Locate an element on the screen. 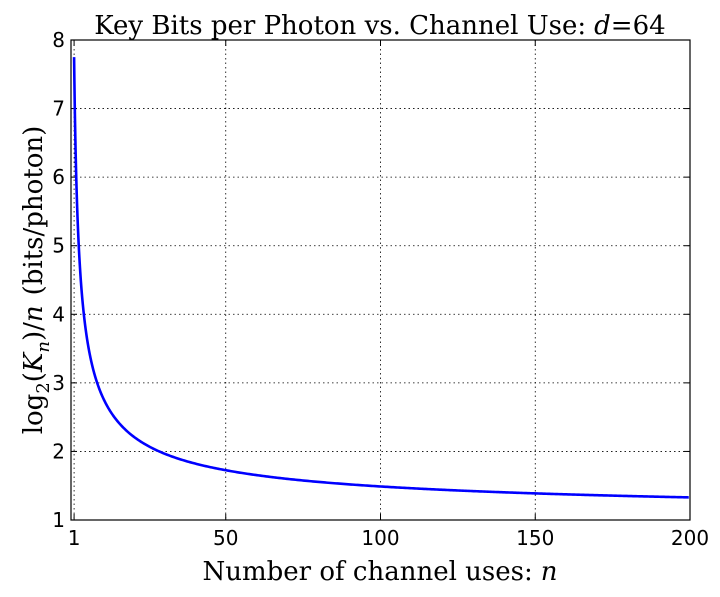 Image resolution: width=720 pixels, height=597 pixels. x-tick-label: 1 is located at coordinates (74, 538).